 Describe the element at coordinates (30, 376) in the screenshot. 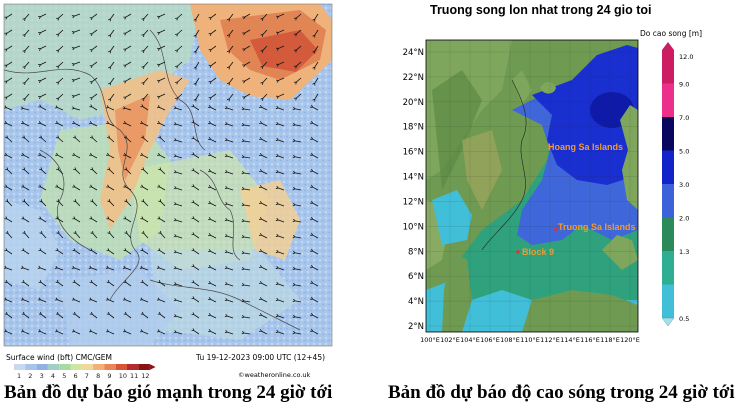

I see `wind-scale-label: 2` at that location.